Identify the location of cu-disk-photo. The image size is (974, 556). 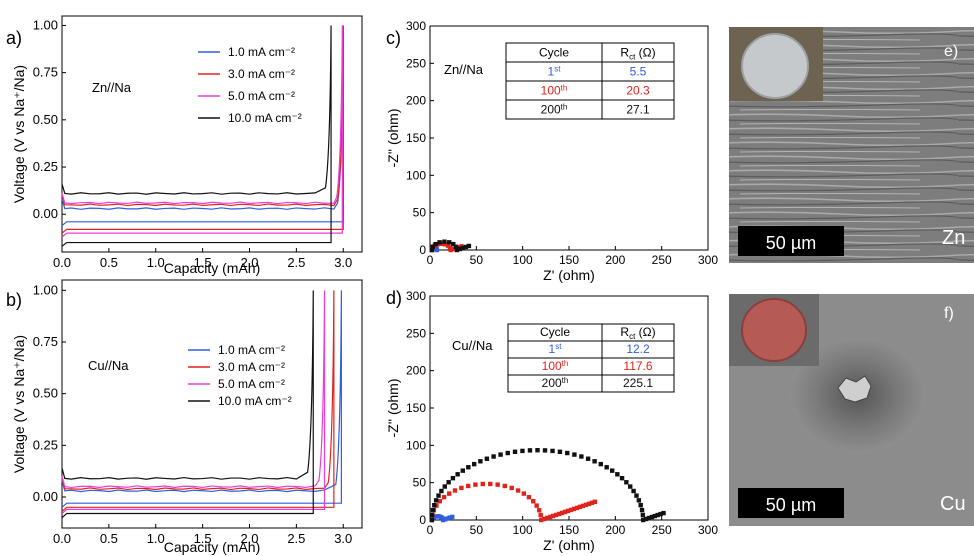
(774, 330).